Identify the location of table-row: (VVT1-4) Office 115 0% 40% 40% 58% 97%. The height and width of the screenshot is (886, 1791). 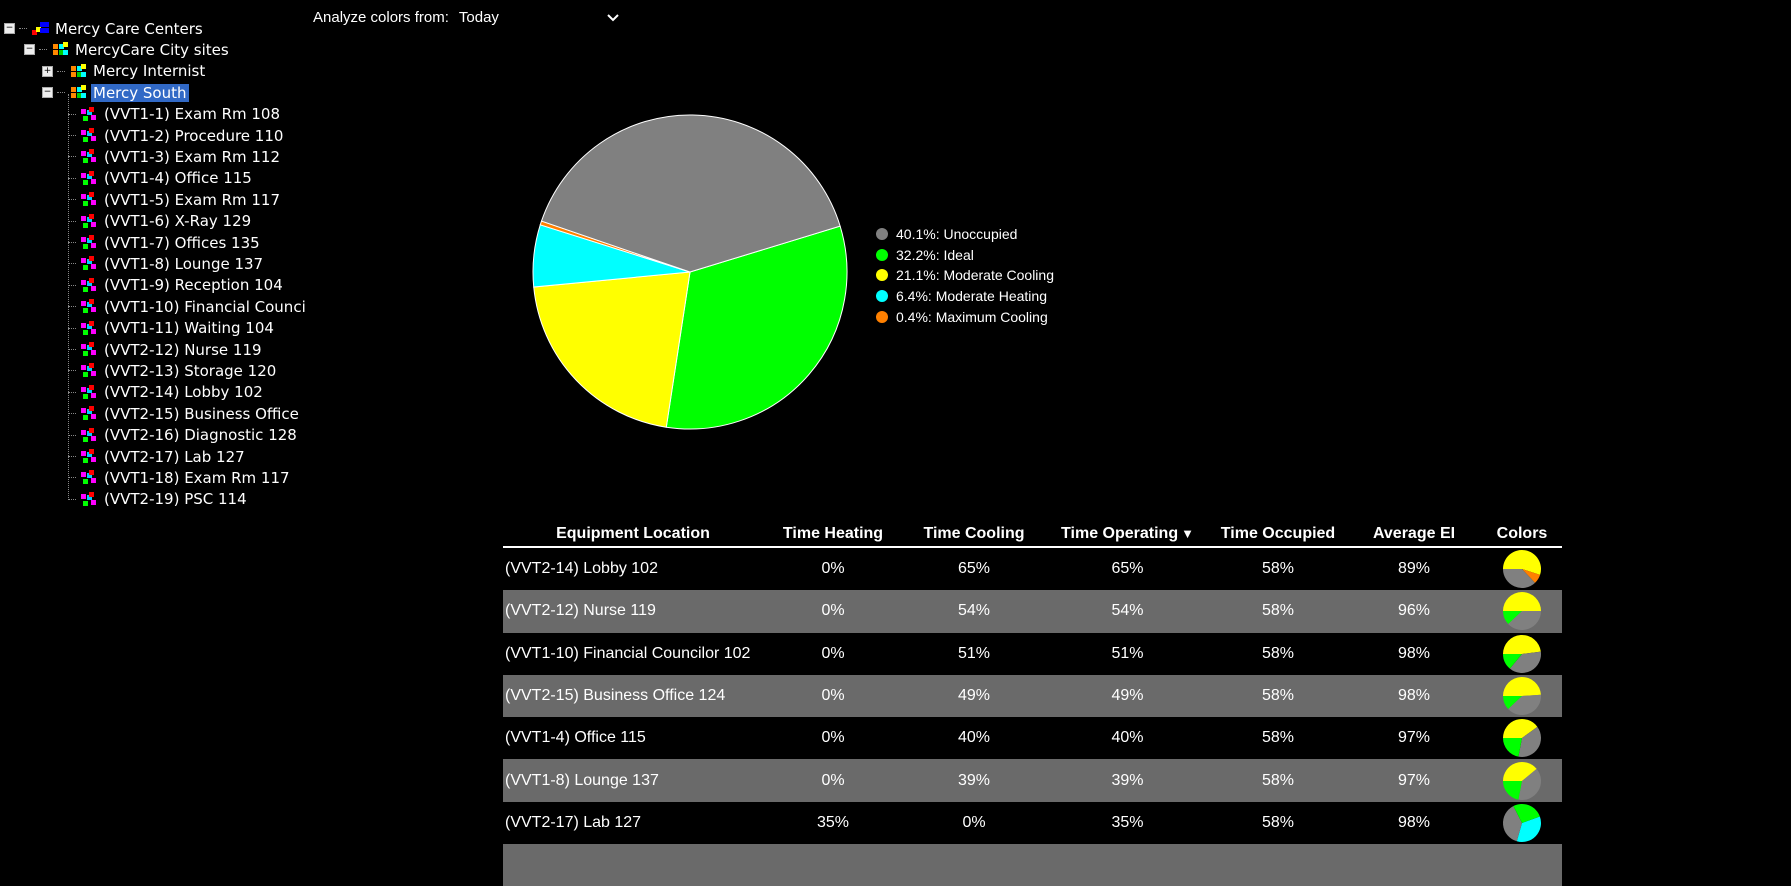
(1032, 738).